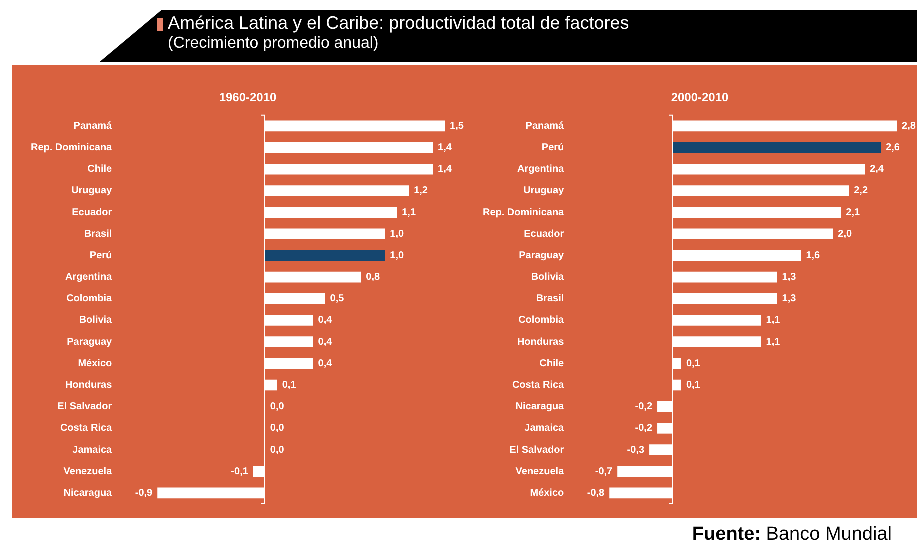 Image resolution: width=917 pixels, height=554 pixels. What do you see at coordinates (144, 493) in the screenshot?
I see `data-label: -0,9` at bounding box center [144, 493].